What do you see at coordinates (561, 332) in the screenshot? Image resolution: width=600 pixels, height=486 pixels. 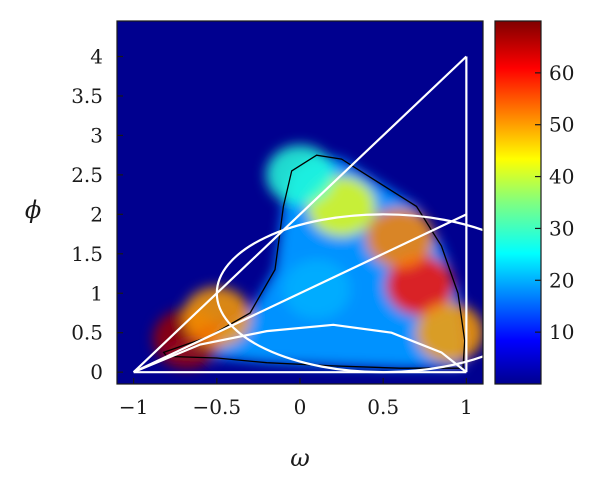 I see `colorbar-tick-label: 10` at bounding box center [561, 332].